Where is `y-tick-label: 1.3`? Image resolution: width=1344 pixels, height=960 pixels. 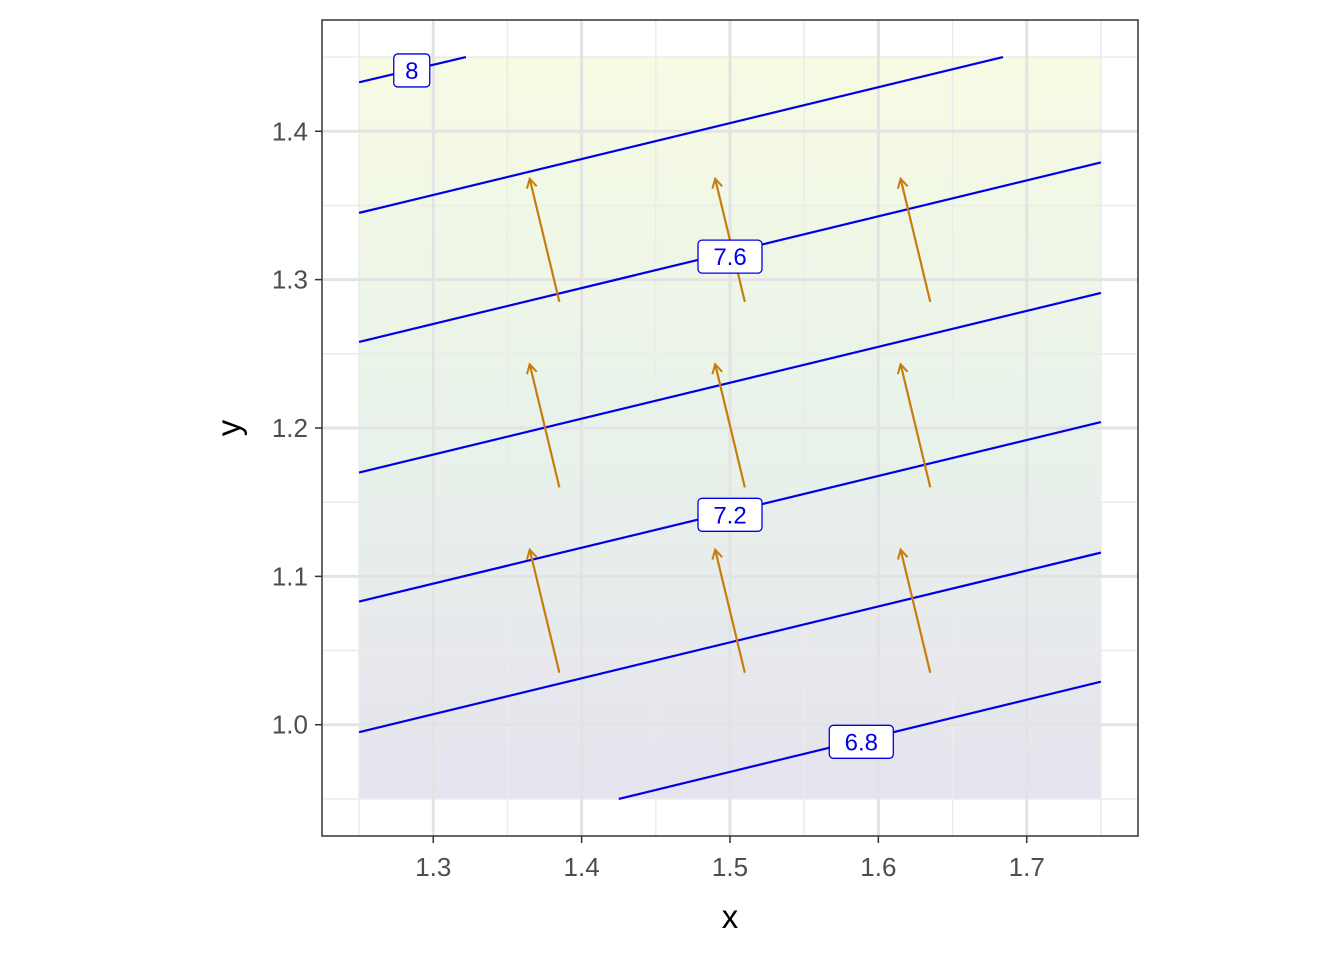
y-tick-label: 1.3 is located at coordinates (290, 280).